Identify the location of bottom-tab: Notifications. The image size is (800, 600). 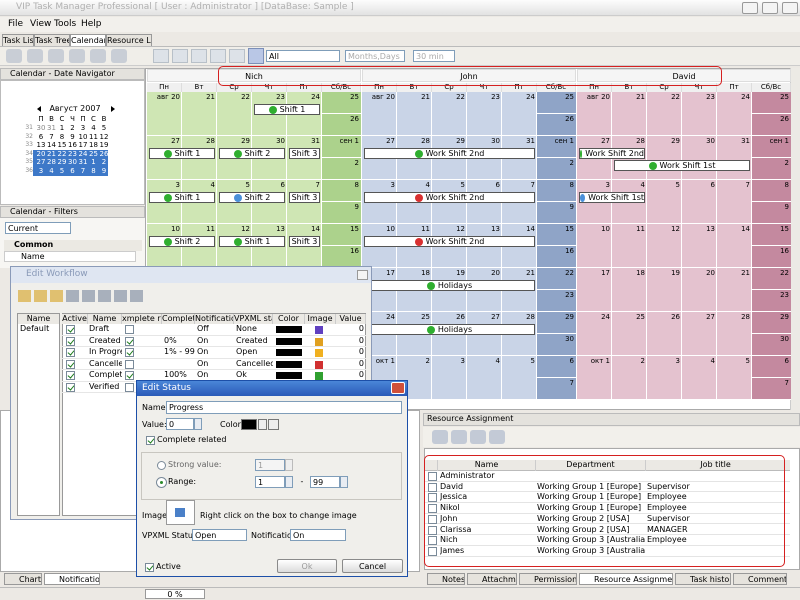
(72, 579).